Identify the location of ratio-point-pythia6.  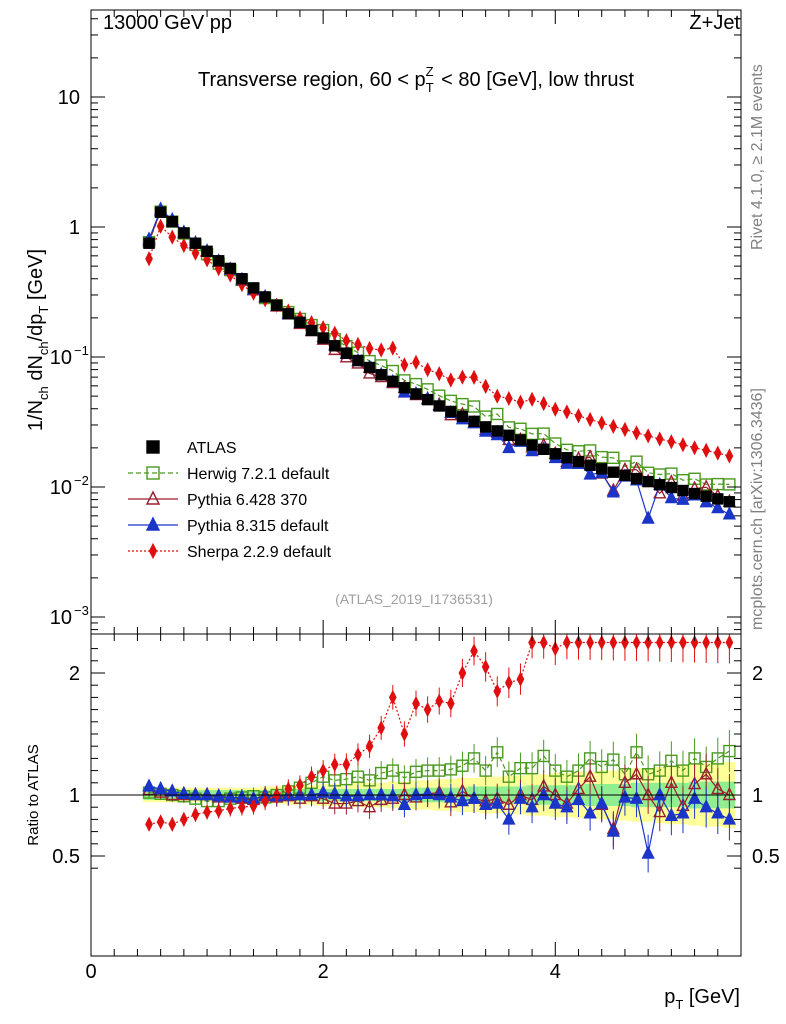
(636, 773).